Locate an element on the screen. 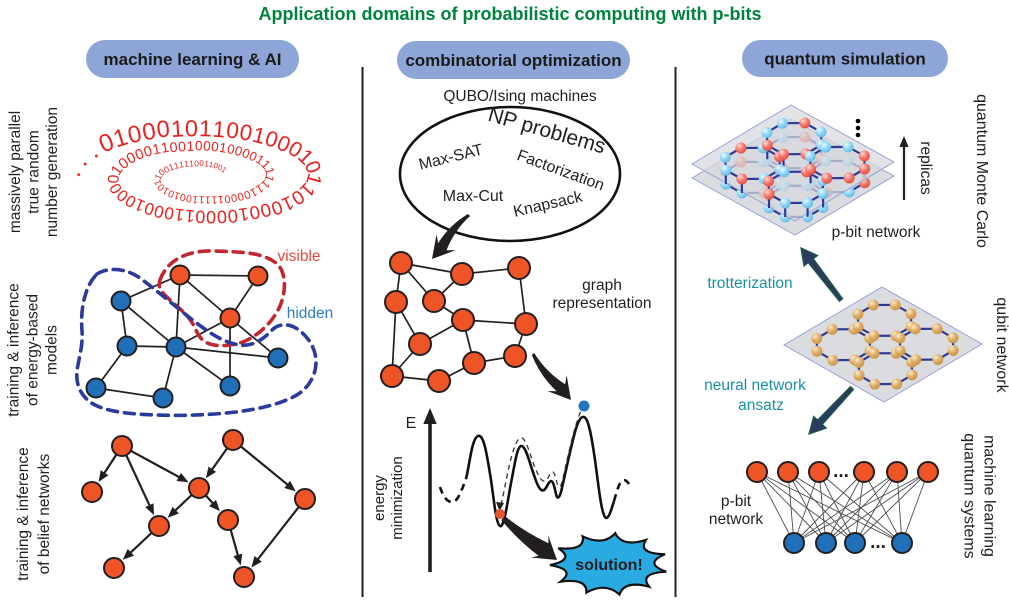  svg-text: Max-Cut is located at coordinates (473, 196).